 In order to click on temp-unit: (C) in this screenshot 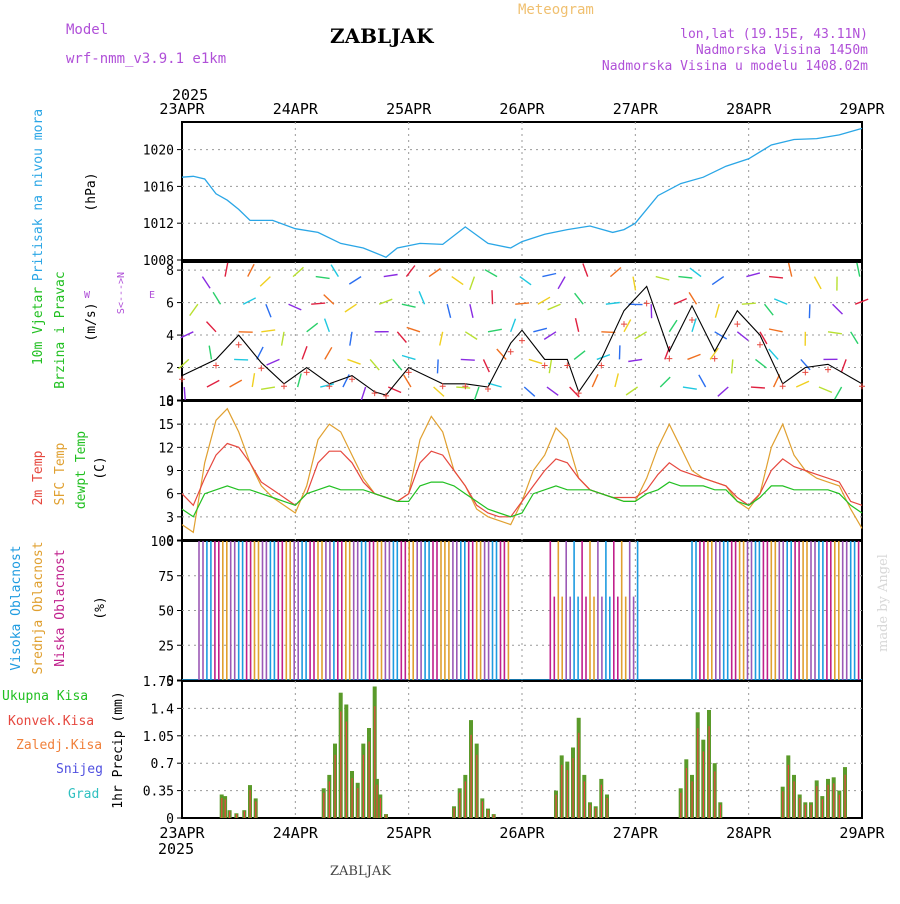, I will do `click(100, 467)`.